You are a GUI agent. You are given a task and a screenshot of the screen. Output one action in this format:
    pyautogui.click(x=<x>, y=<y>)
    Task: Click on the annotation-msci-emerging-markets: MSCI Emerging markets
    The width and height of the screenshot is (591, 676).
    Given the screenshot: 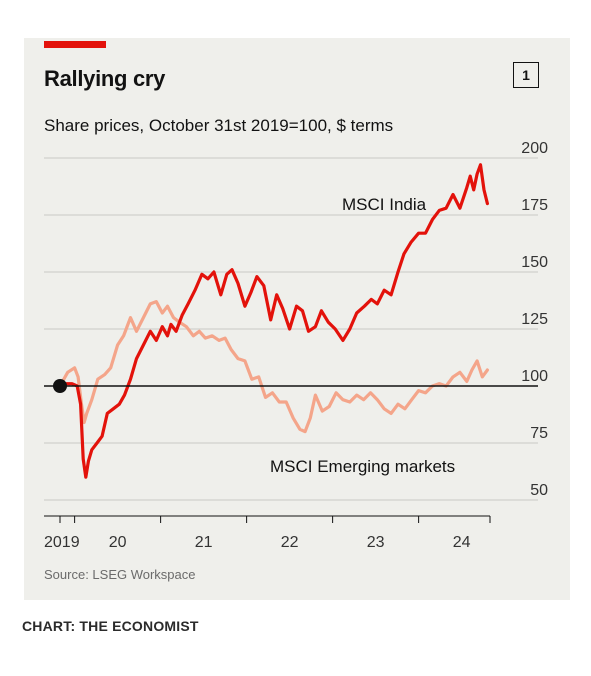 What is the action you would take?
    pyautogui.click(x=362, y=466)
    